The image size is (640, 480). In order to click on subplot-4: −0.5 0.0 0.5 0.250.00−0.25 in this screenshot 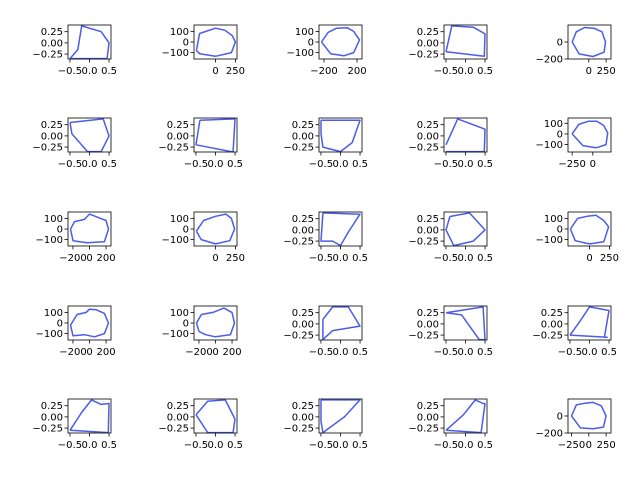, I will do `click(450, 50)`.